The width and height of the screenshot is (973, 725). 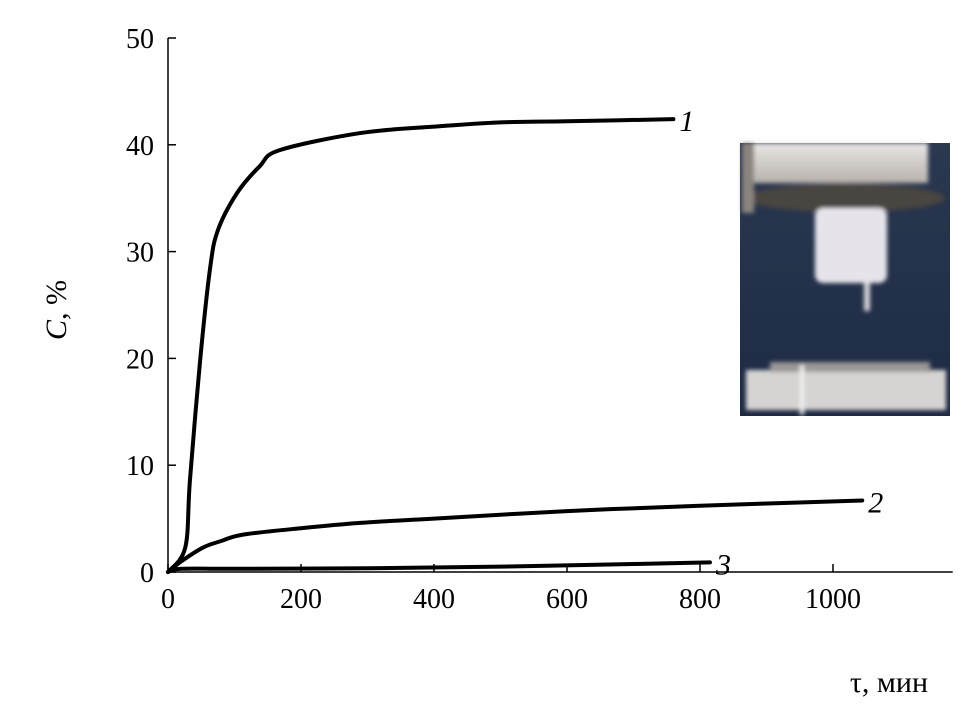 I want to click on y-tick-label: 10, so click(x=140, y=466).